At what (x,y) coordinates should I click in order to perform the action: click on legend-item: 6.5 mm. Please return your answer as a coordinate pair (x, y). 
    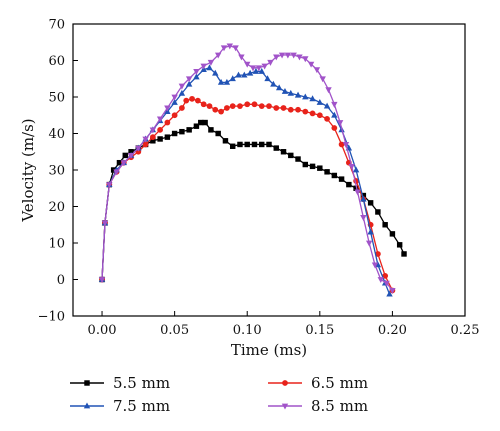
    Looking at the image, I should click on (318, 383).